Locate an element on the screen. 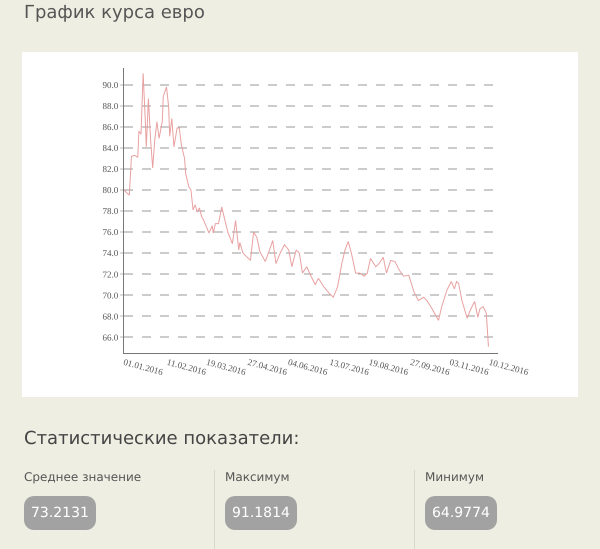  text: Среднее значение is located at coordinates (83, 477).